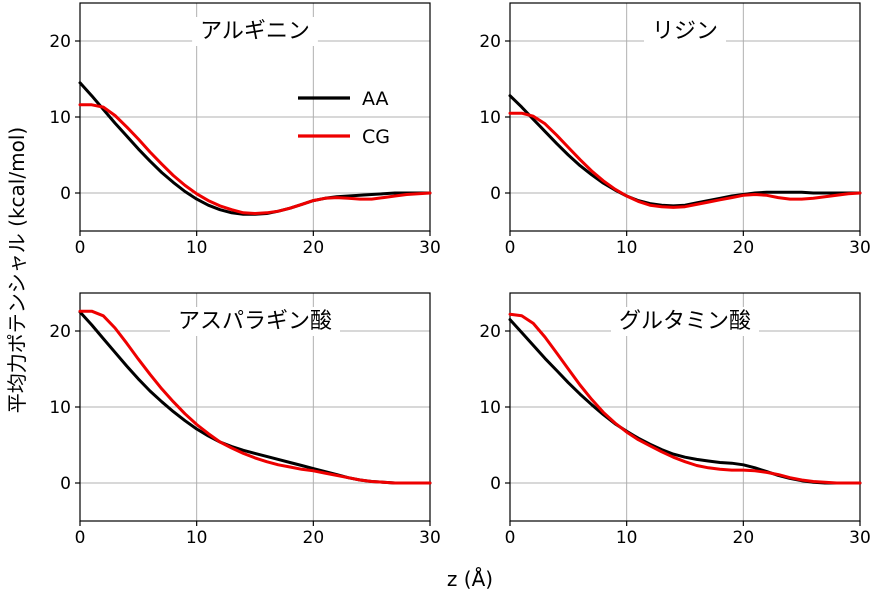 This screenshot has width=875, height=594. I want to click on legend: AA CG, so click(344, 118).